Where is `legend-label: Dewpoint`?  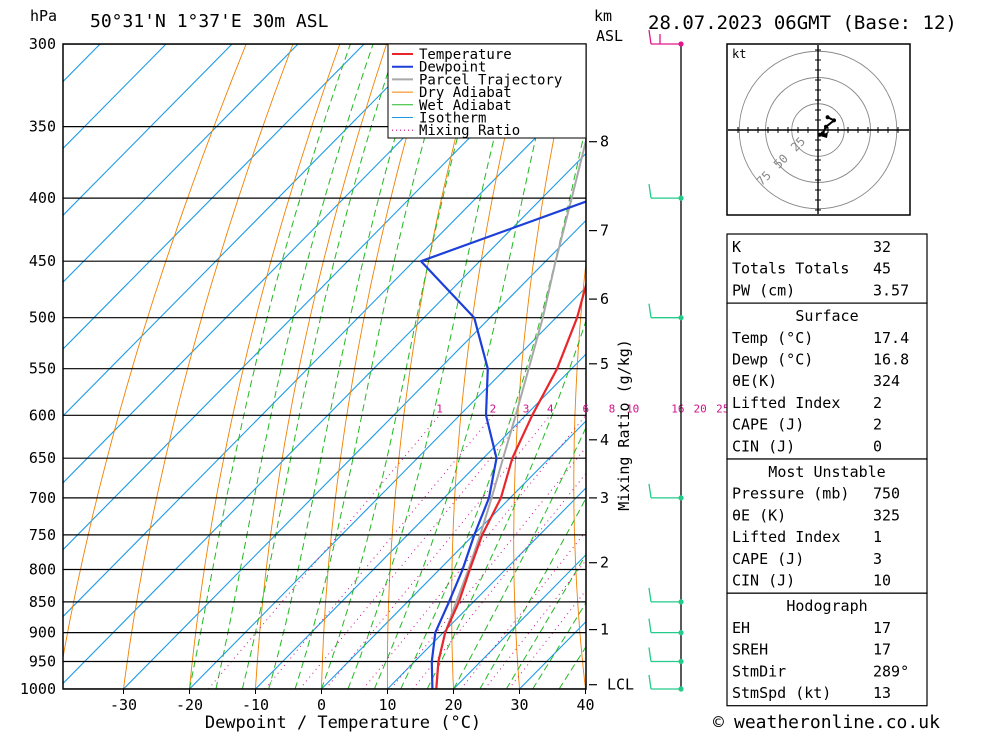 legend-label: Dewpoint is located at coordinates (452, 68).